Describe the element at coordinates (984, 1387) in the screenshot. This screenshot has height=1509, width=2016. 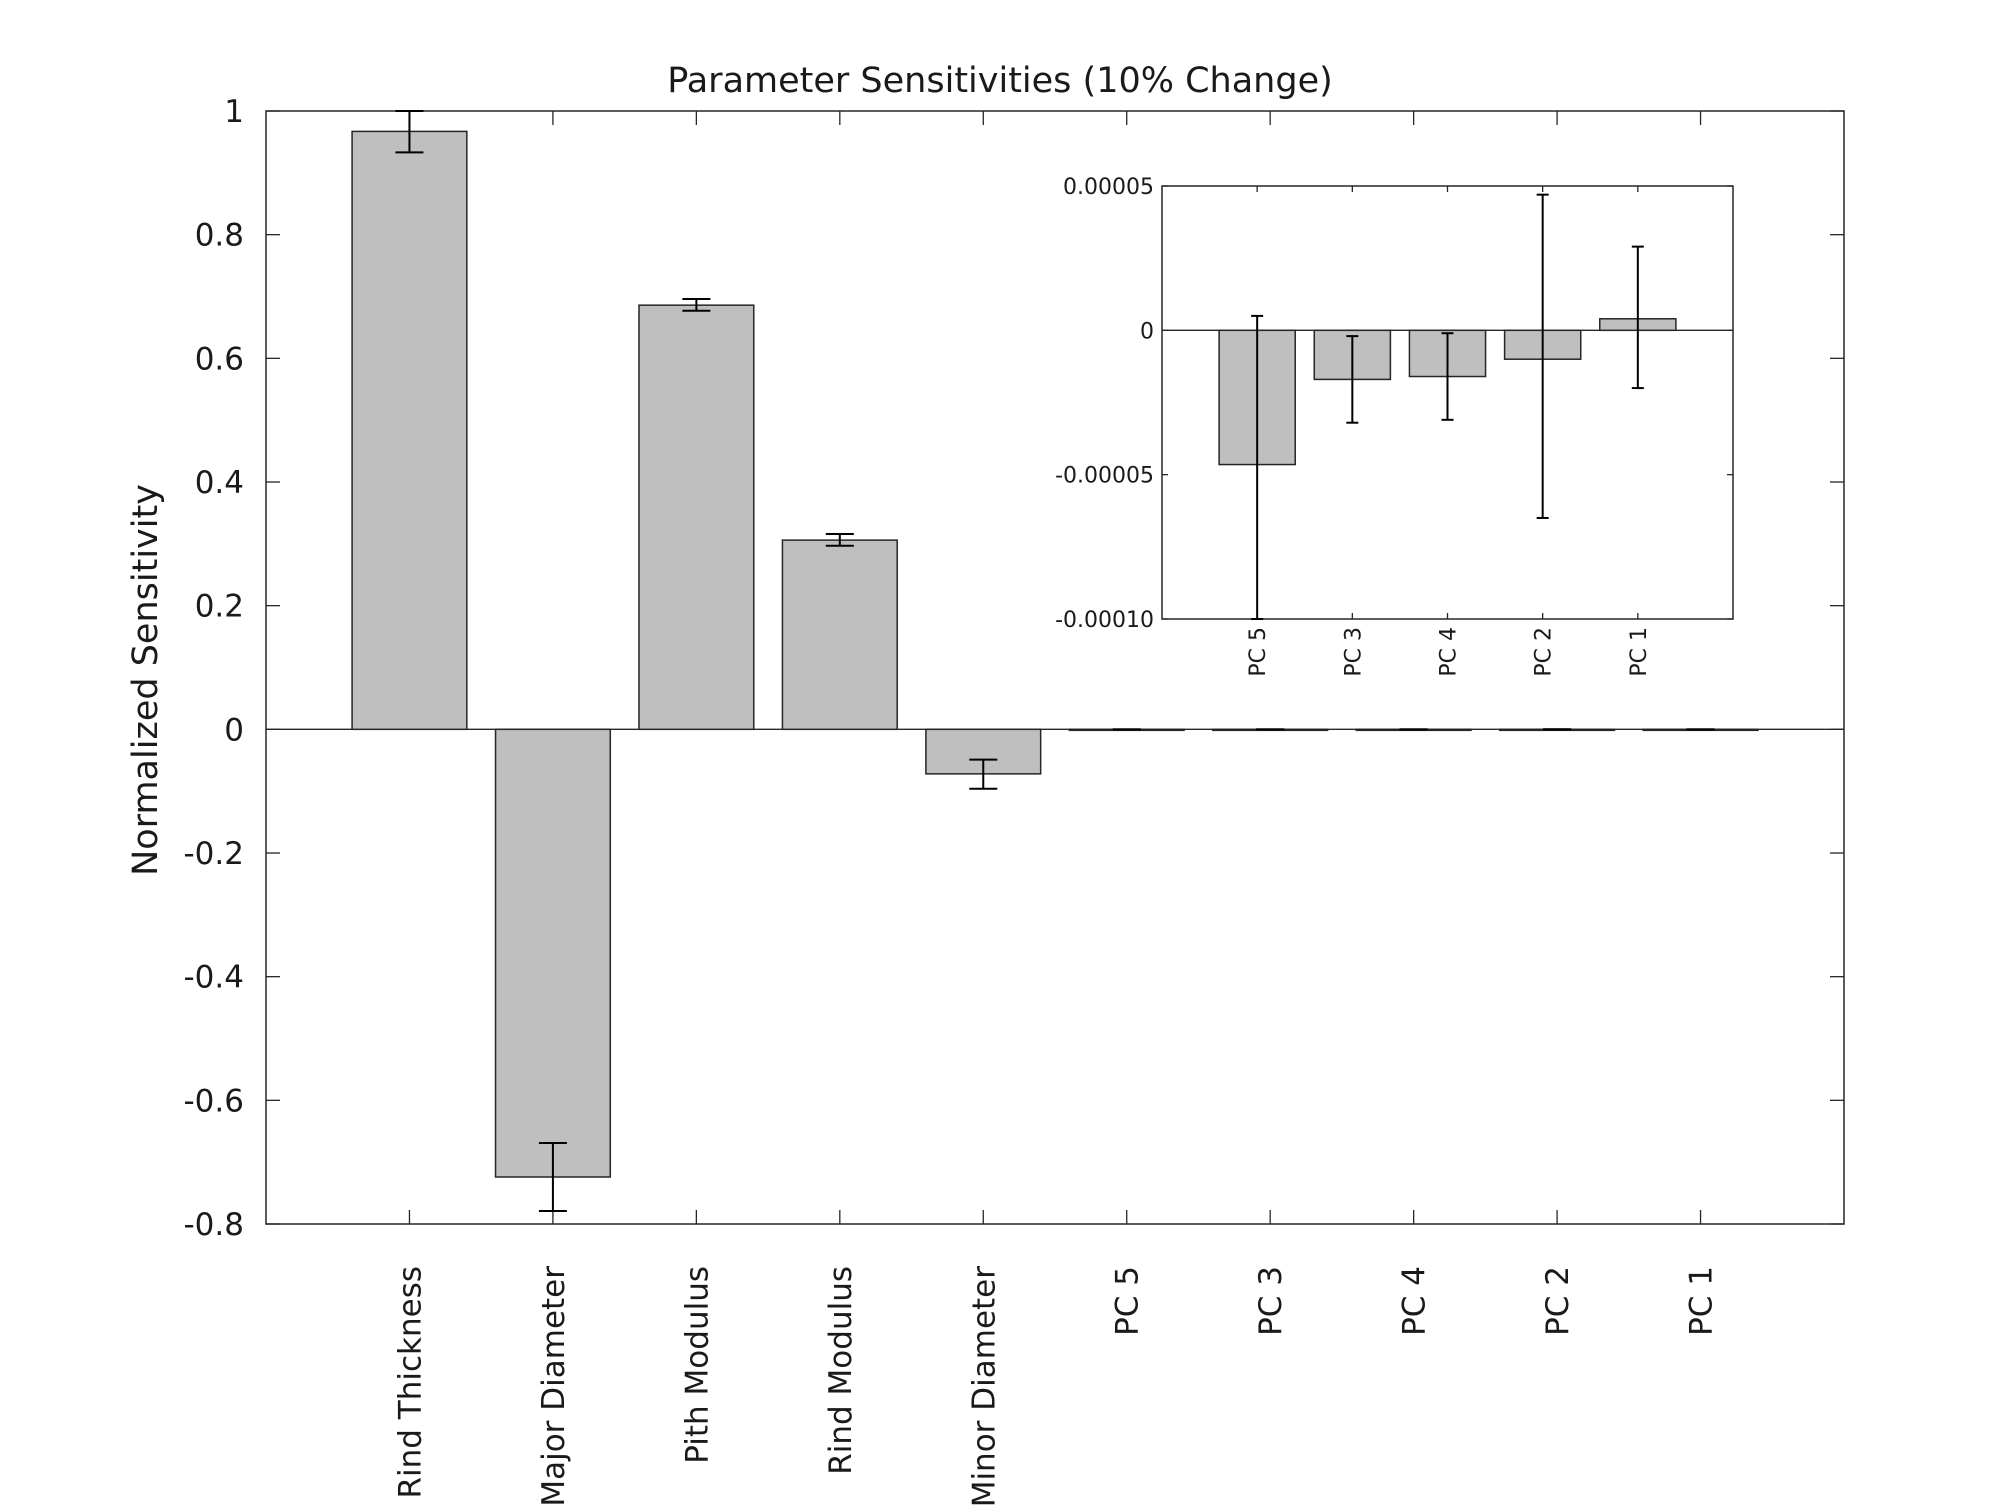
I see `x-tick-label: Minor Diameter` at that location.